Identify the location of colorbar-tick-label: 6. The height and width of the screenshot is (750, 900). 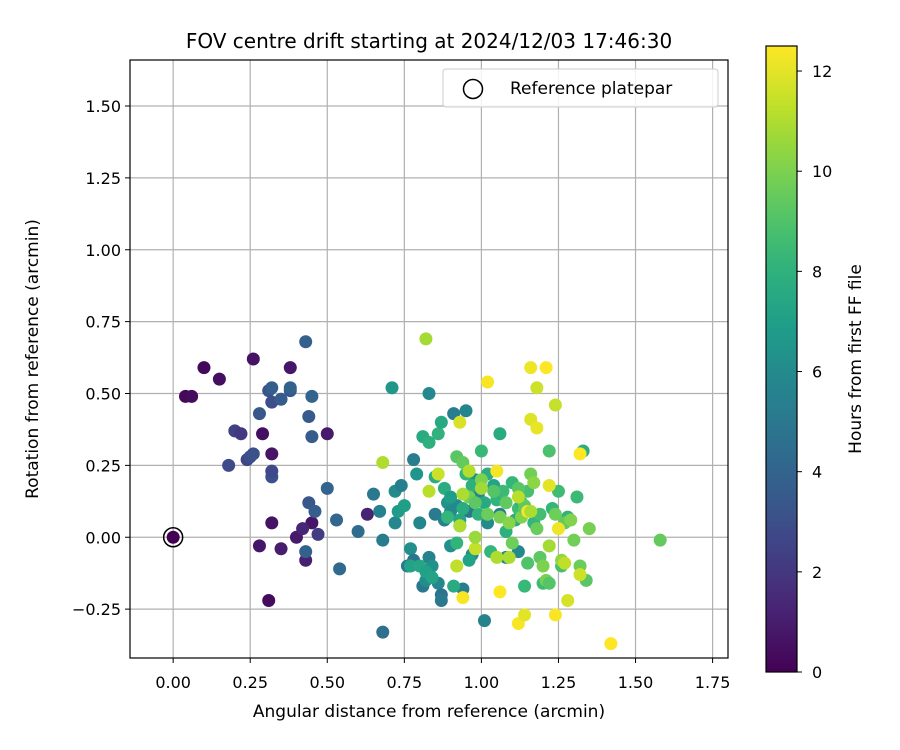
(817, 372).